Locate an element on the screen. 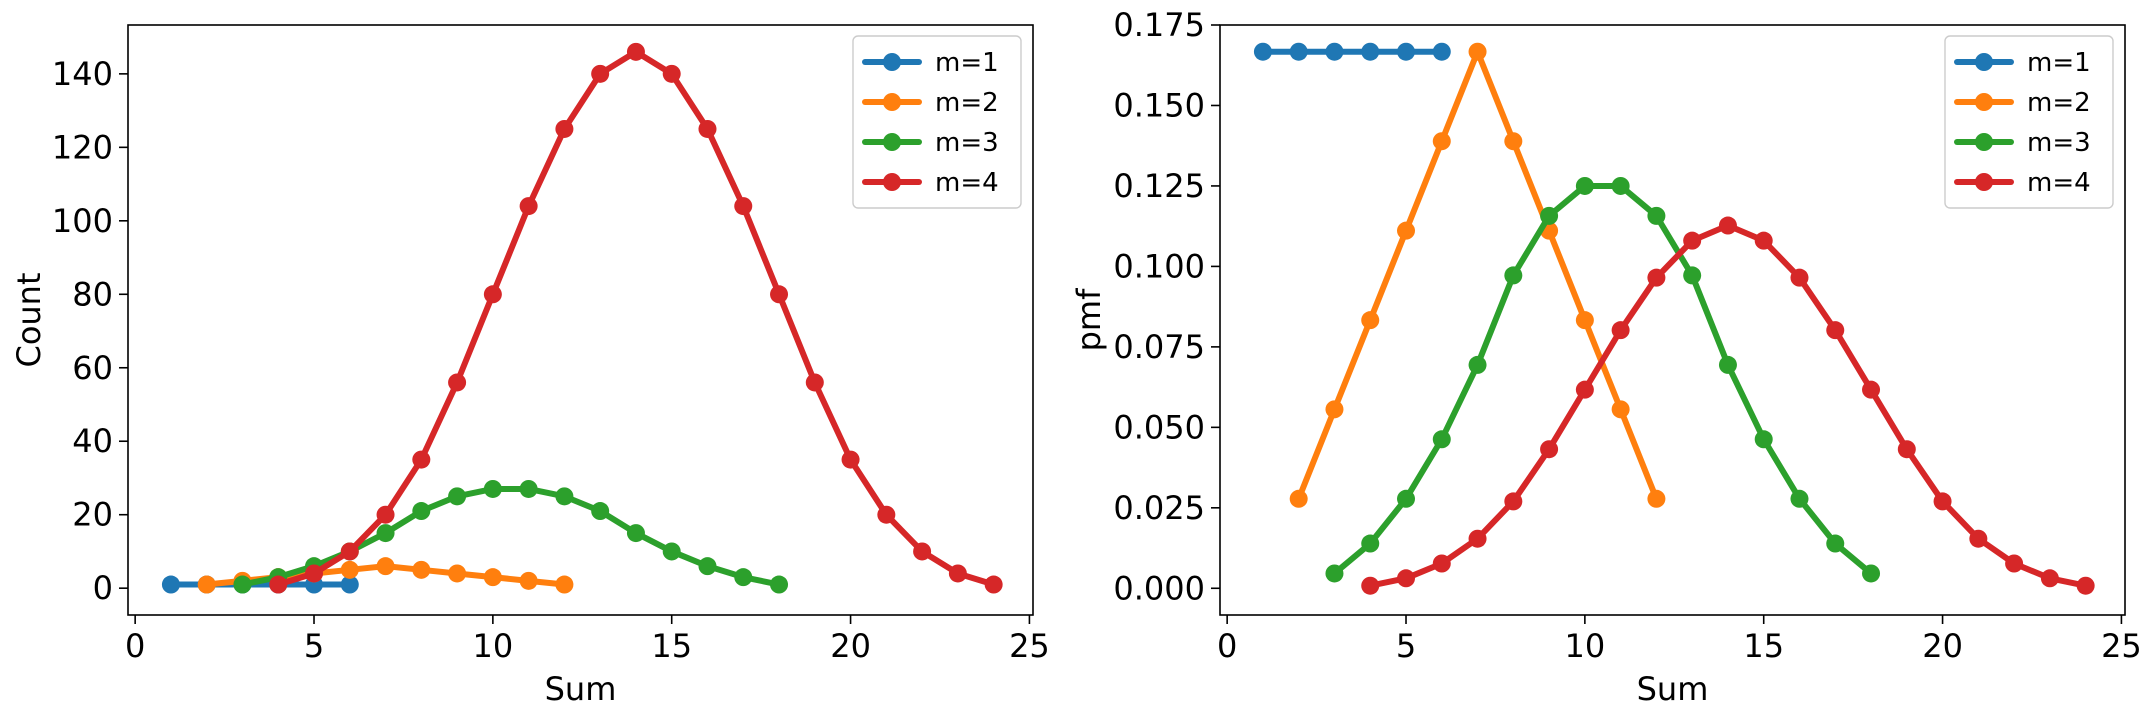 The image size is (2148, 715). series-line-m=2 is located at coordinates (1477, 275).